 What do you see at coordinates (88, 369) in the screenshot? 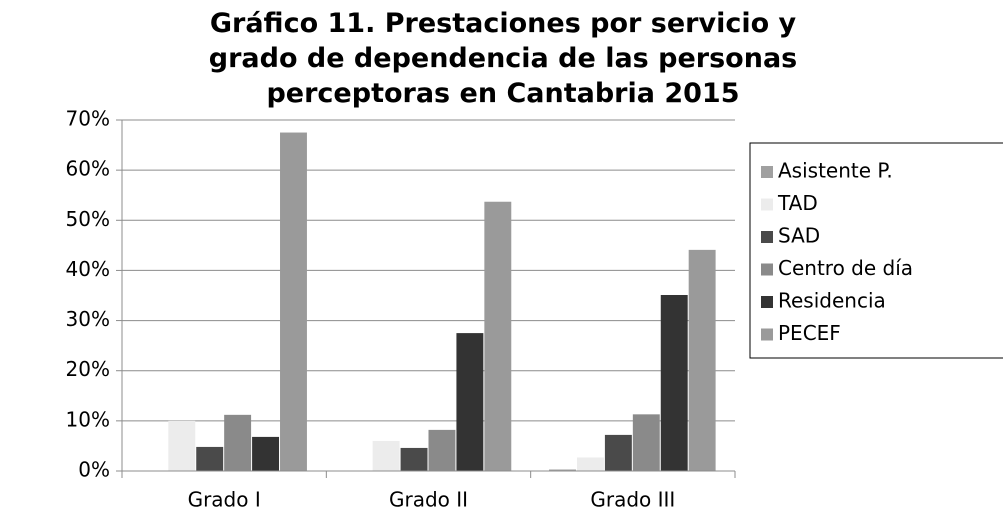
I see `y-tick-label: 20%` at bounding box center [88, 369].